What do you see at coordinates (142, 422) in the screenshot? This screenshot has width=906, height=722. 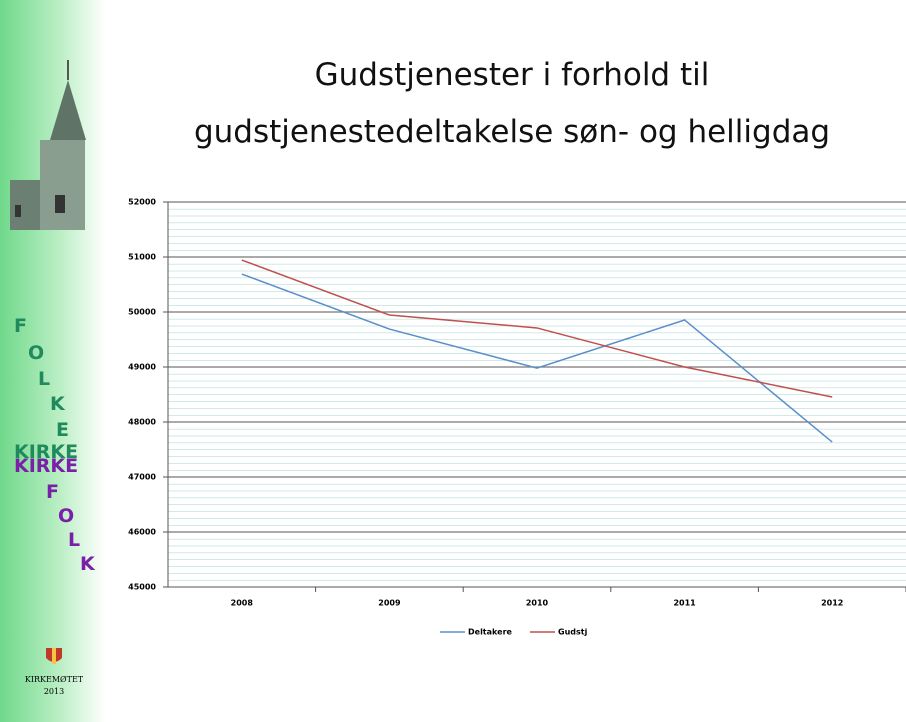 I see `y-tick-label: 48000` at bounding box center [142, 422].